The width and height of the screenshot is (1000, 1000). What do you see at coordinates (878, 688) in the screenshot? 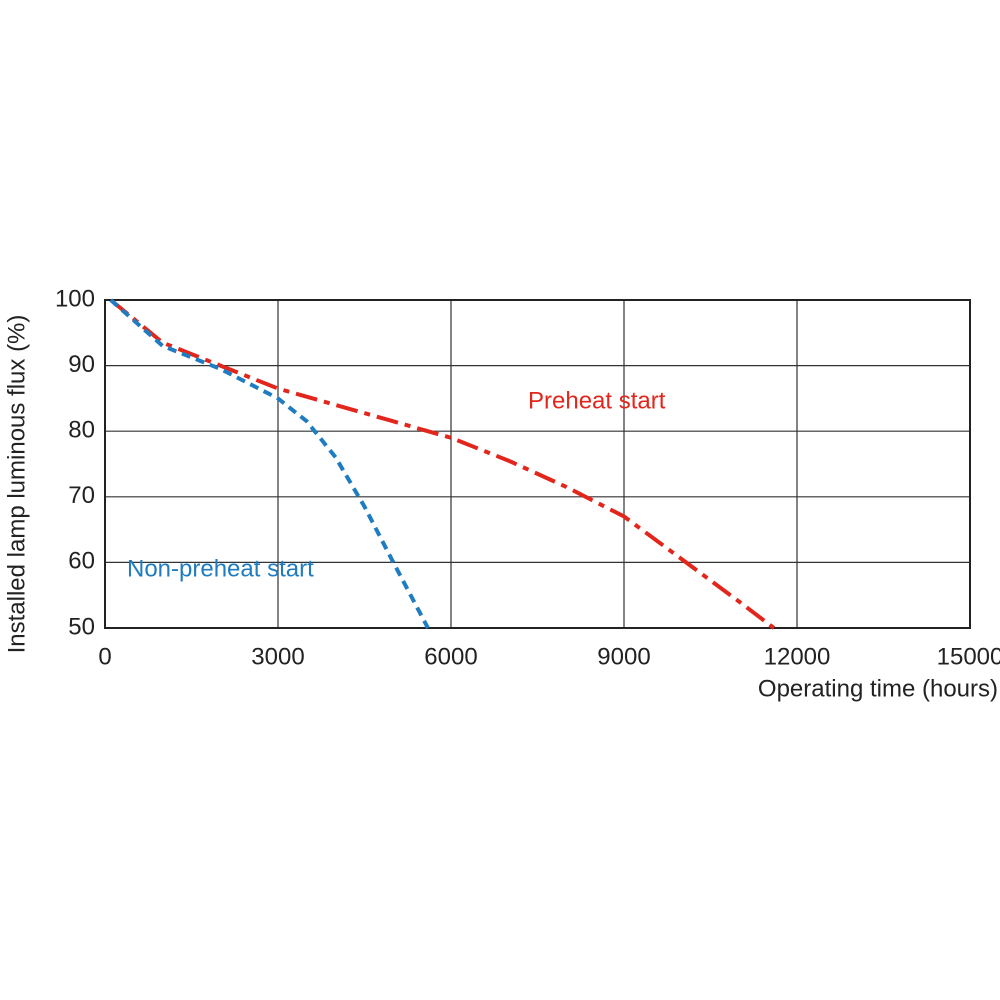
I see `x-axis-label: Operating time (hours)` at bounding box center [878, 688].